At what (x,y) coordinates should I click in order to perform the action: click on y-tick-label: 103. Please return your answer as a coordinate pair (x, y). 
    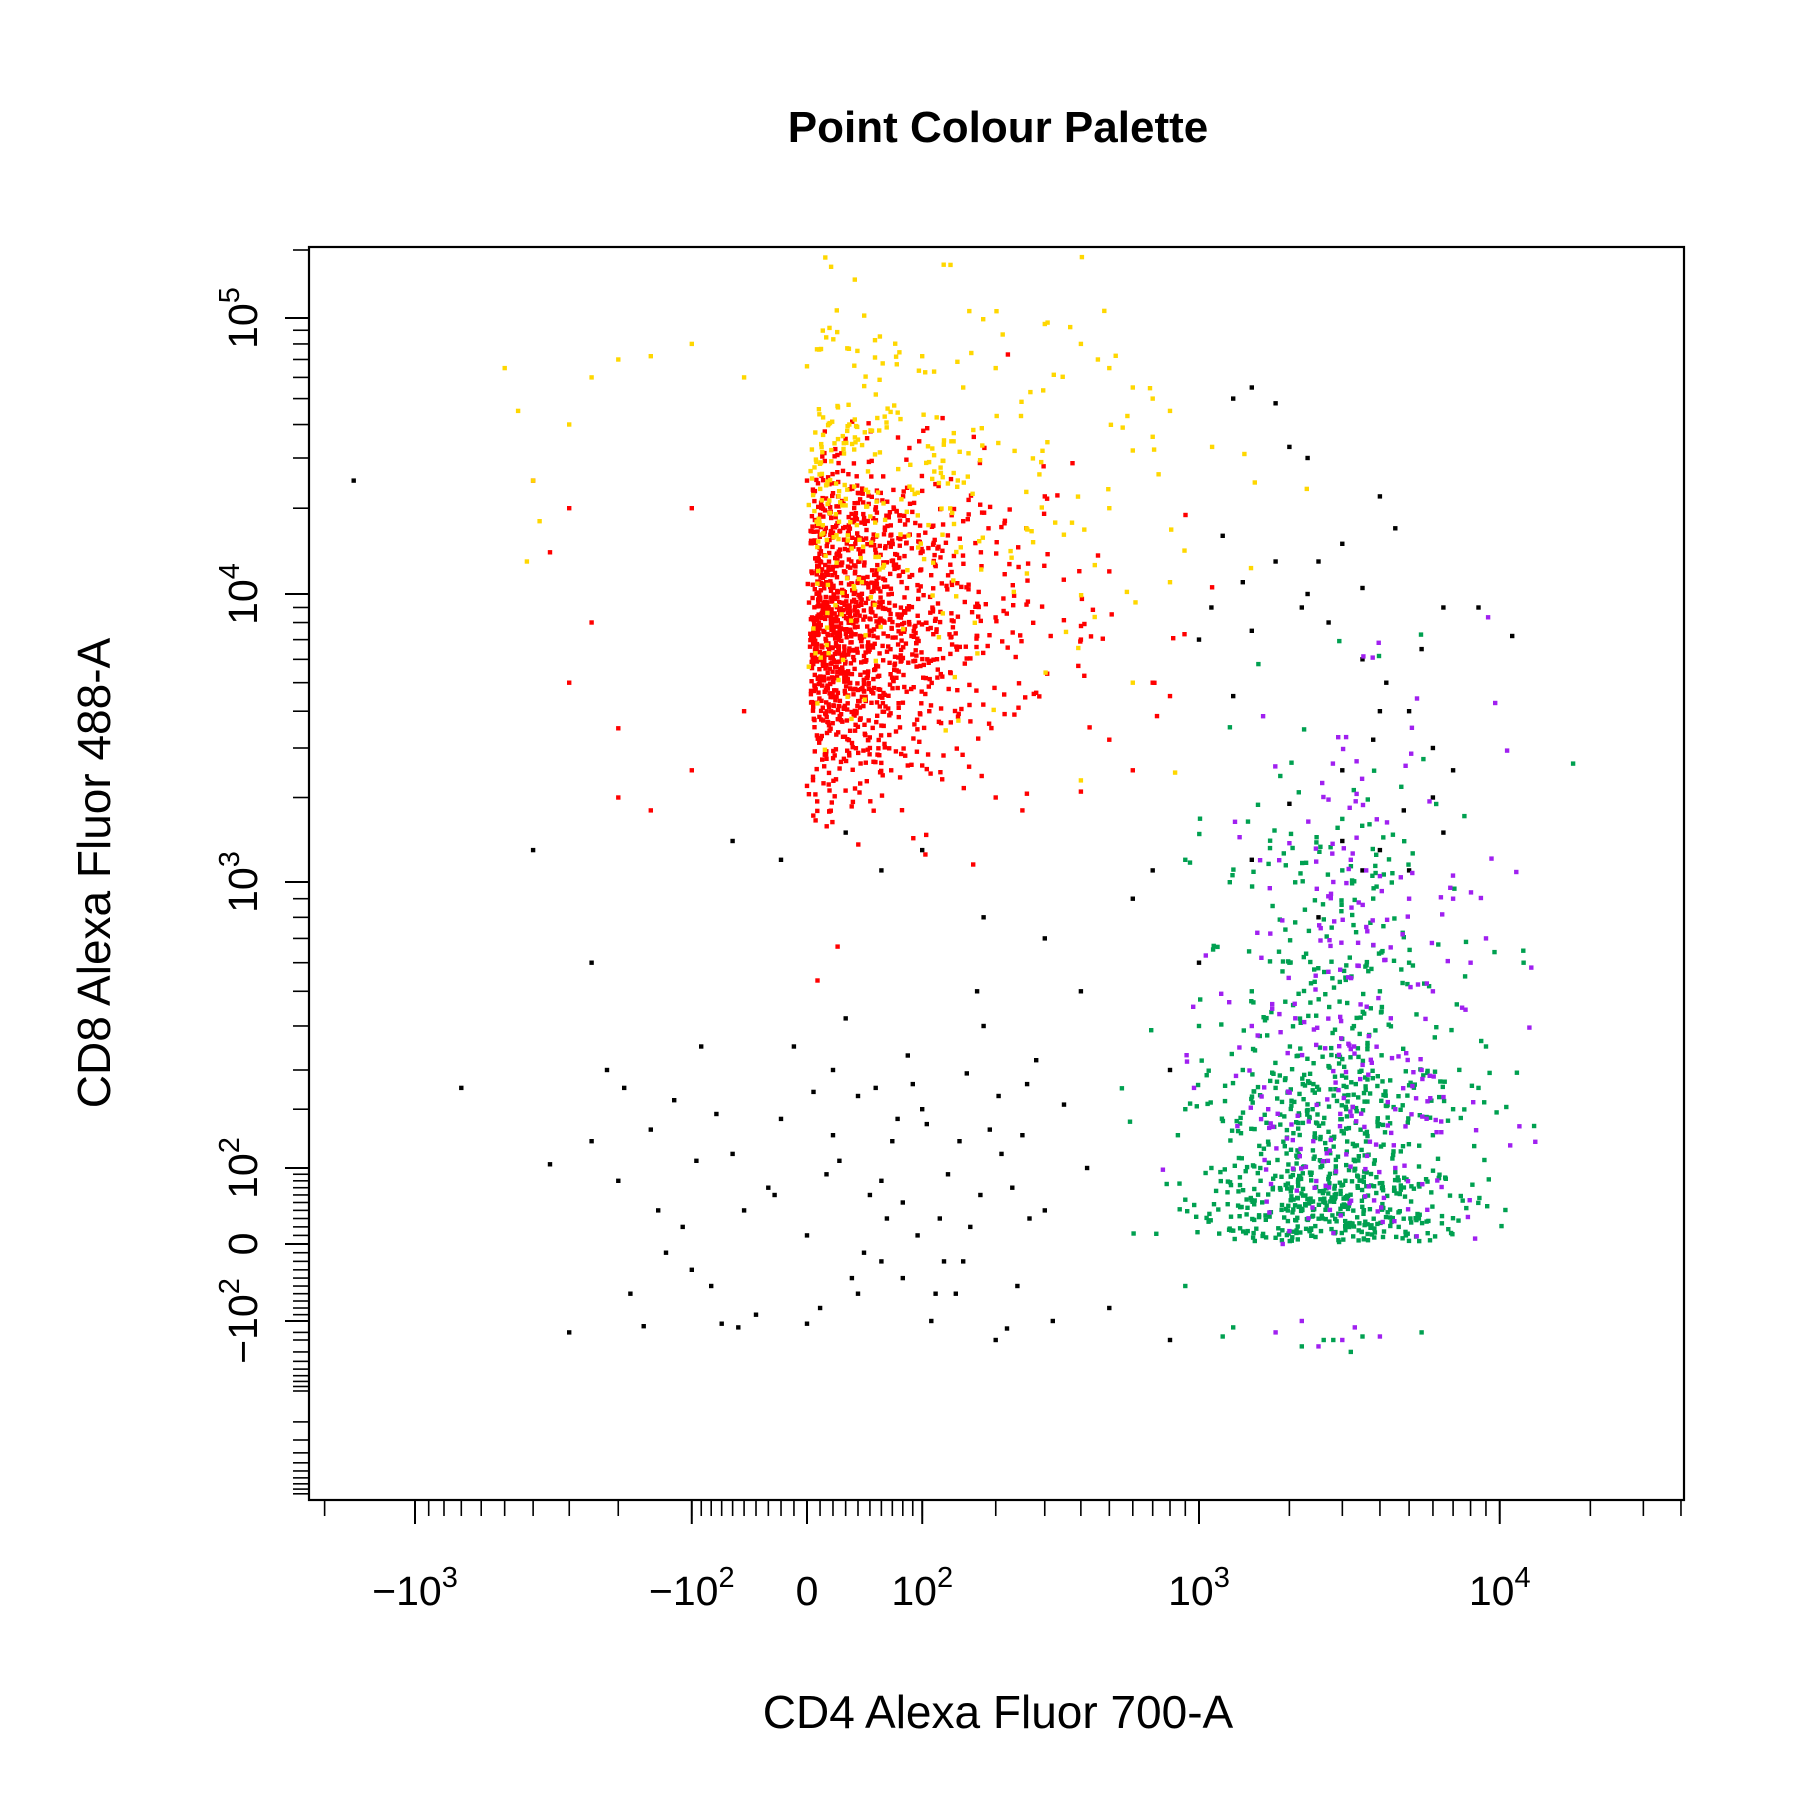
    Looking at the image, I should click on (240, 882).